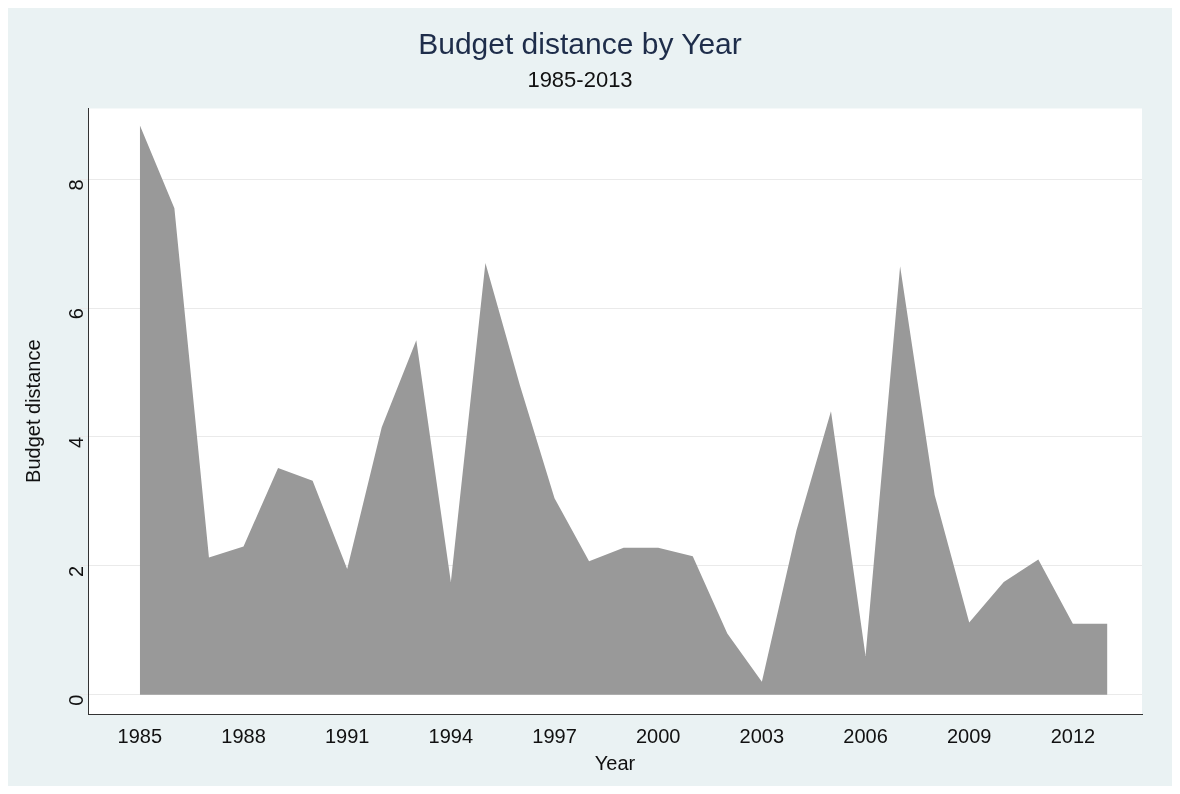  I want to click on x-tick-label: 1991, so click(347, 735).